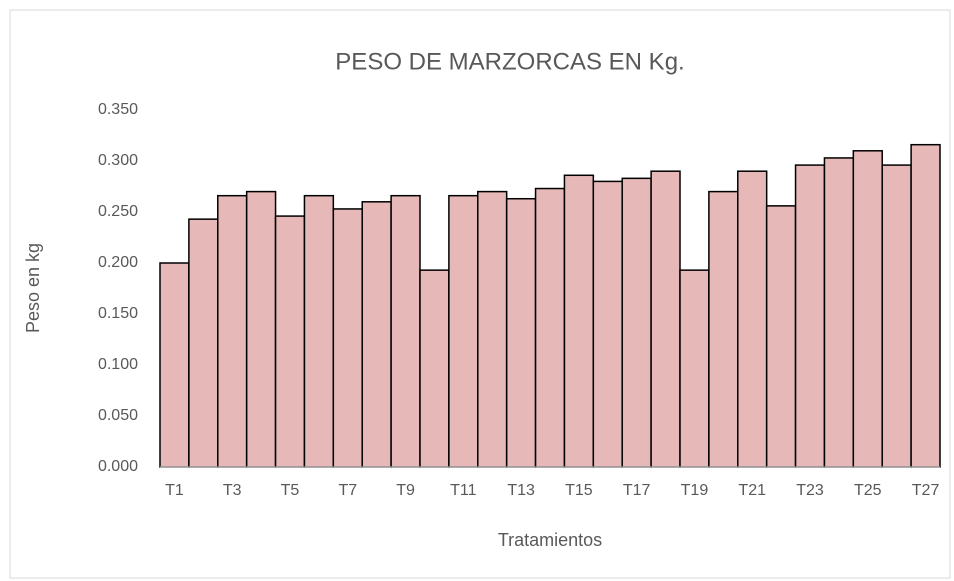 The width and height of the screenshot is (954, 581). What do you see at coordinates (695, 490) in the screenshot?
I see `x-tick-label: T19` at bounding box center [695, 490].